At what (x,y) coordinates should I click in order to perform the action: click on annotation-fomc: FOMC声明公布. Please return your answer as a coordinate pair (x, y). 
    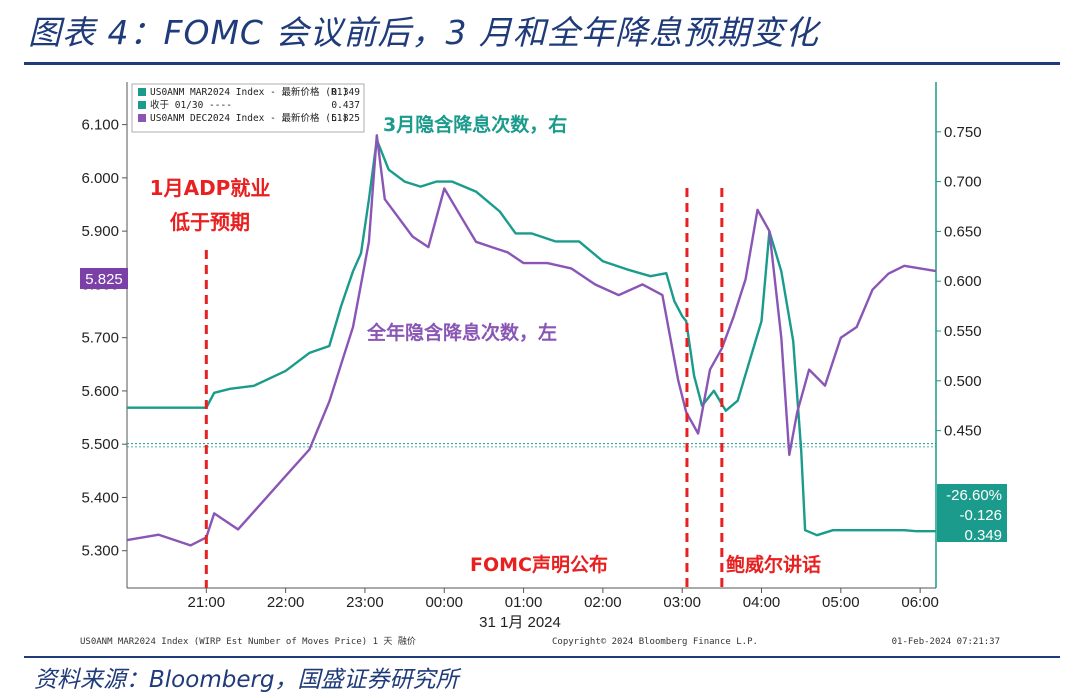
    Looking at the image, I should click on (539, 564).